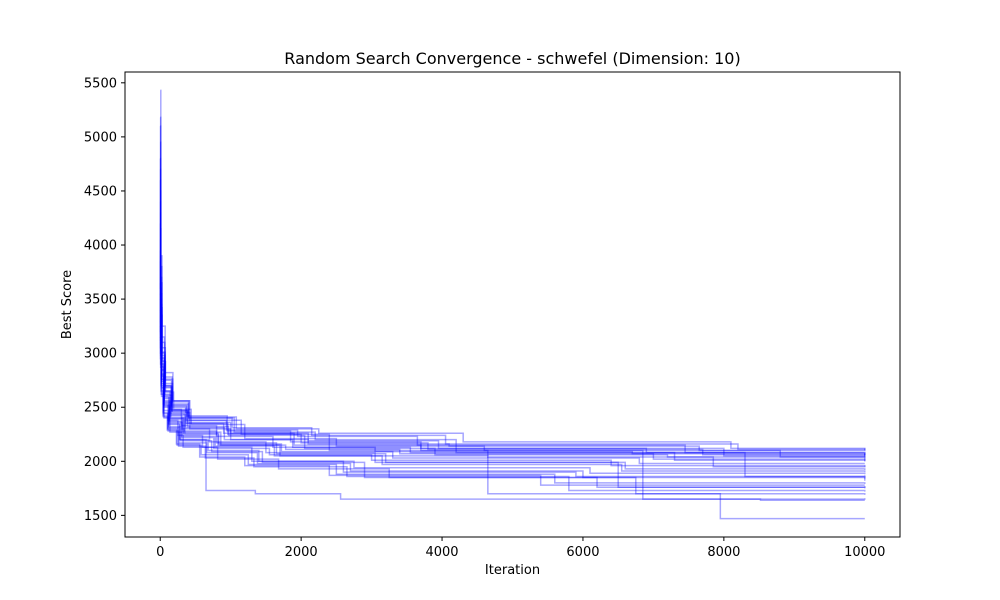 The height and width of the screenshot is (600, 1000). I want to click on y-tick-label: 1500, so click(100, 516).